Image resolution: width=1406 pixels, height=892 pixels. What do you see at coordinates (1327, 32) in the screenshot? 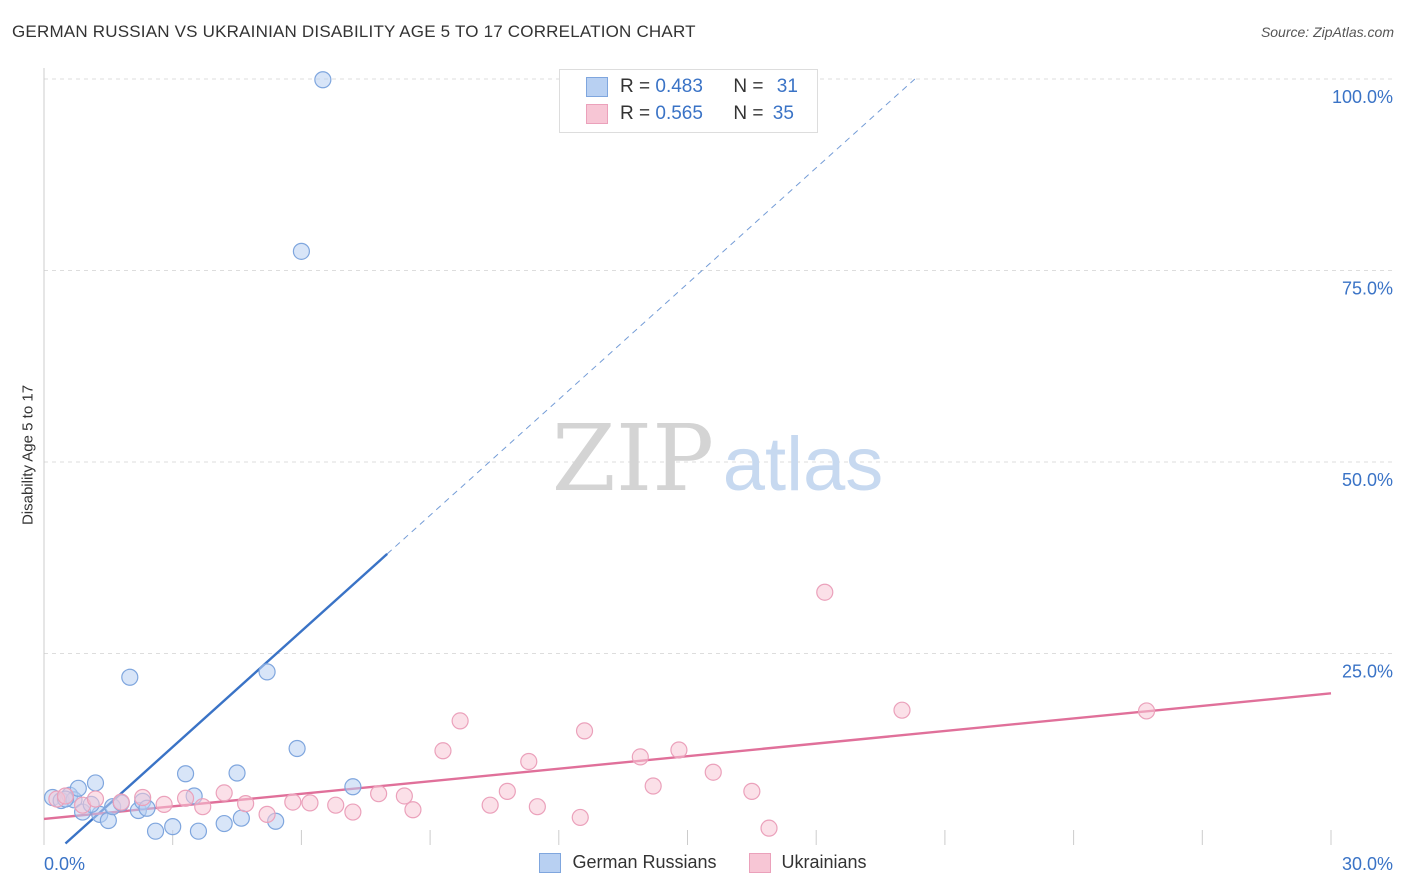
I see `source-label: Source: ZipAtlas.com` at bounding box center [1327, 32].